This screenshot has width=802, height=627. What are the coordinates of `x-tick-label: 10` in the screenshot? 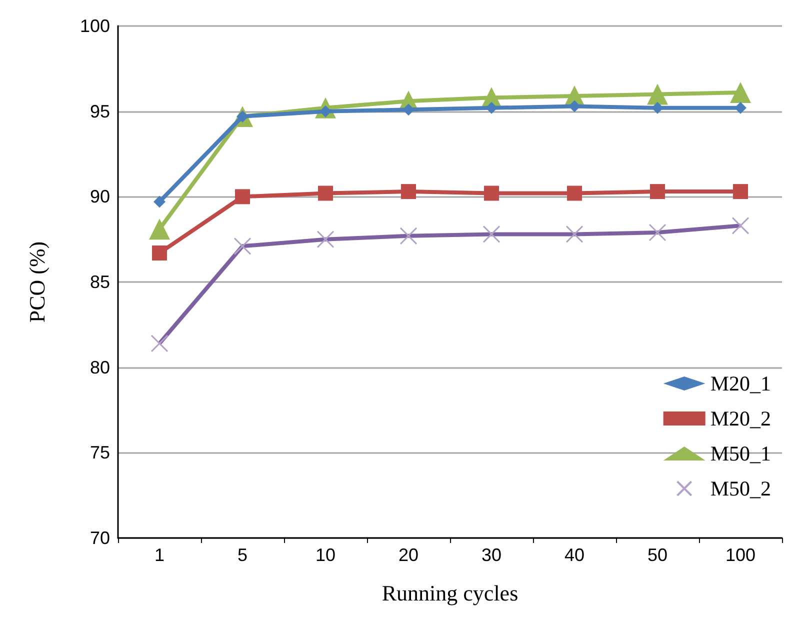 It's located at (325, 555).